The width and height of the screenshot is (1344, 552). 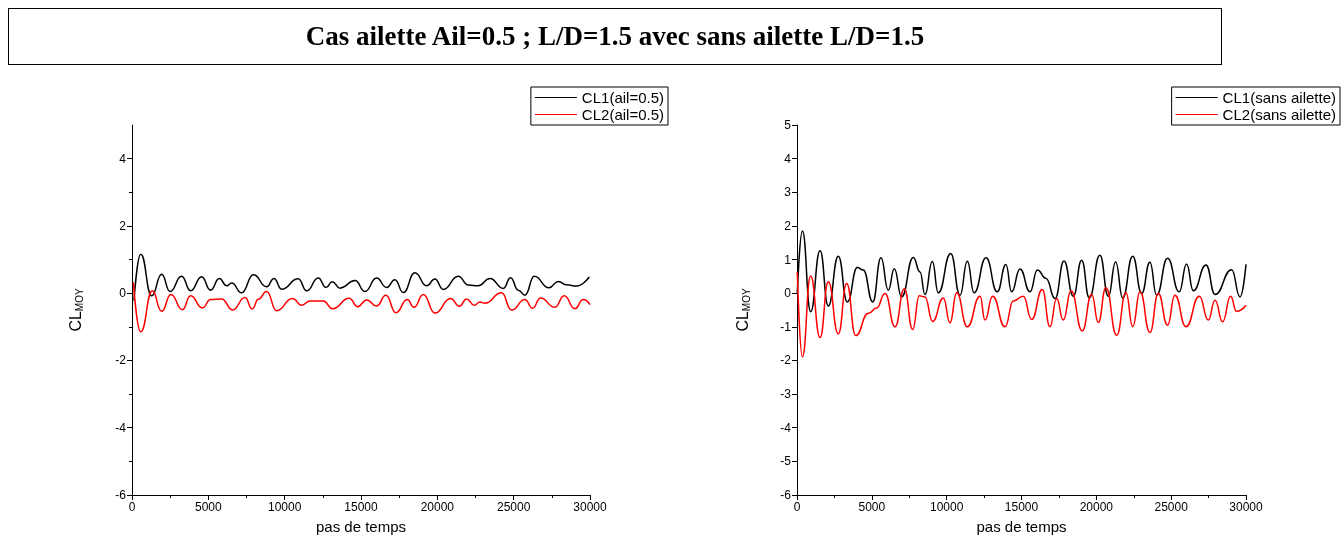 What do you see at coordinates (788, 192) in the screenshot?
I see `y-tick-label: 3` at bounding box center [788, 192].